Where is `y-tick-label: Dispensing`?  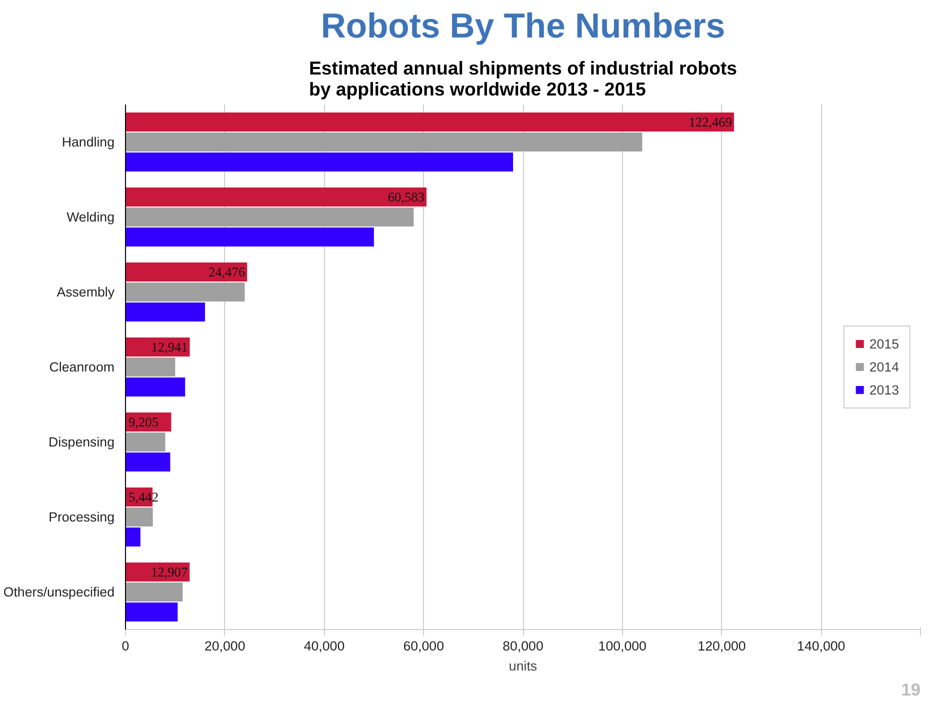
y-tick-label: Dispensing is located at coordinates (81, 442).